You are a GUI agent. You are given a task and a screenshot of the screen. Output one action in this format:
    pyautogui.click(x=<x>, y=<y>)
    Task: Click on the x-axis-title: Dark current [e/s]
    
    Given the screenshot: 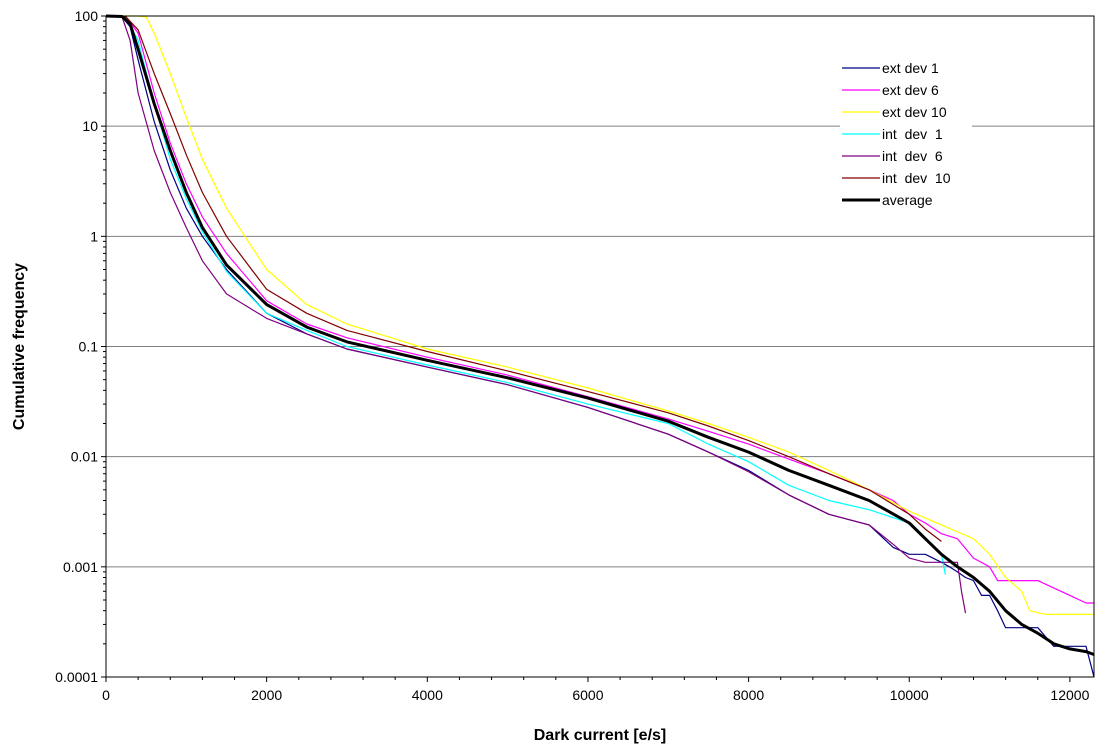 What is the action you would take?
    pyautogui.click(x=600, y=735)
    